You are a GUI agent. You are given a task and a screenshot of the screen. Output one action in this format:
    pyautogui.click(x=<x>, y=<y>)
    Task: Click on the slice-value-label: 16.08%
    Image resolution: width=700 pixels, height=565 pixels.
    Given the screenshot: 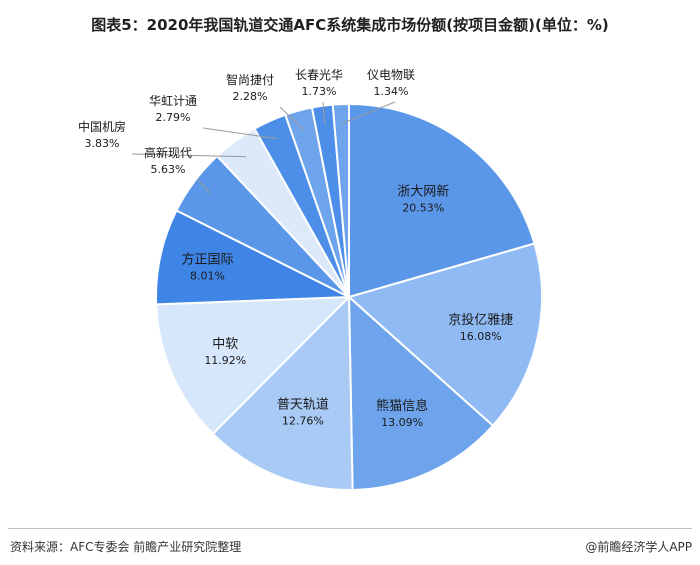 What is the action you would take?
    pyautogui.click(x=481, y=336)
    